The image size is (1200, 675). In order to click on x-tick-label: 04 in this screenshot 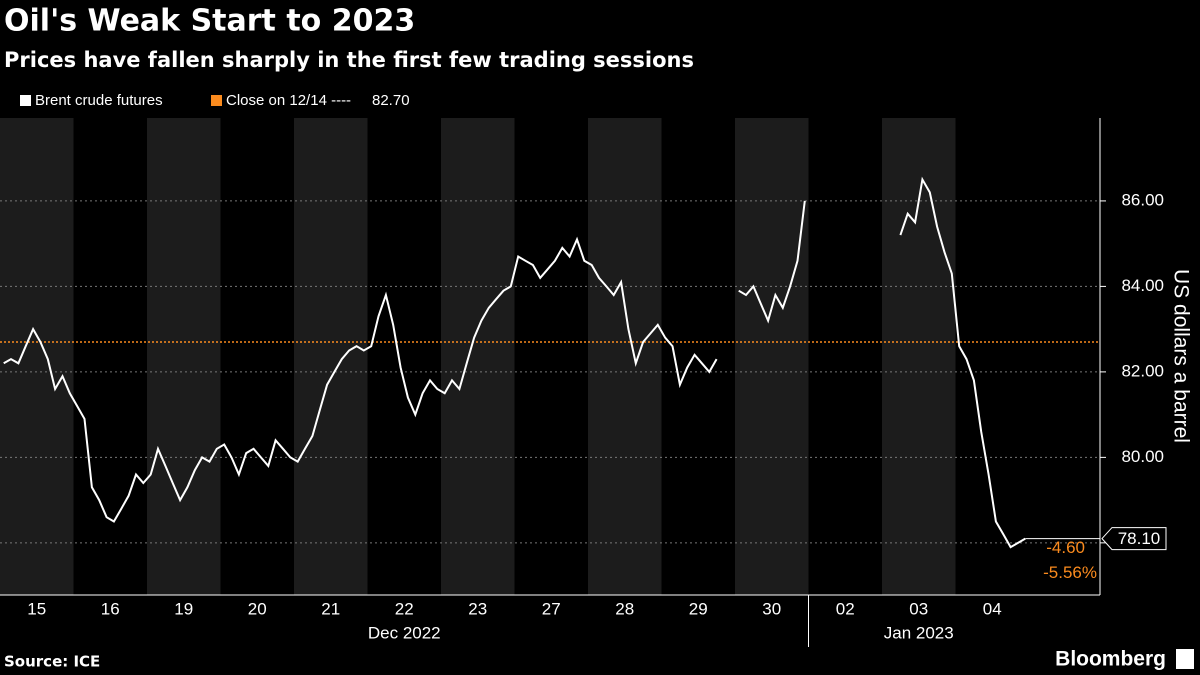, I will do `click(992, 608)`.